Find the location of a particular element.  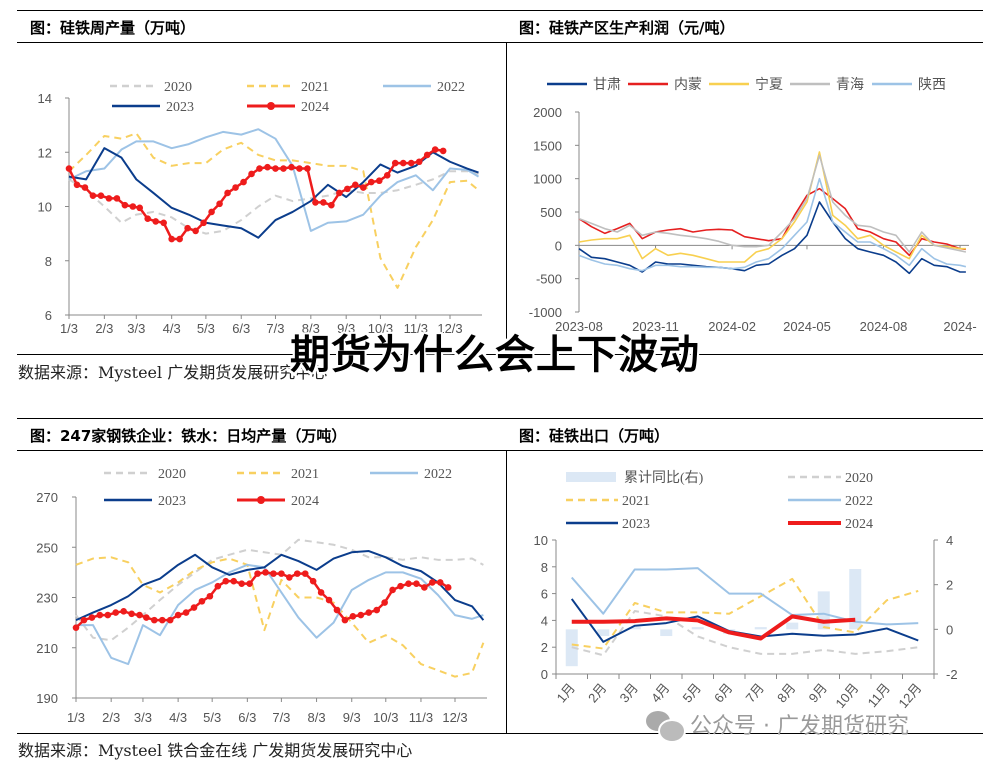

series-line-2024 is located at coordinates (713, 627).